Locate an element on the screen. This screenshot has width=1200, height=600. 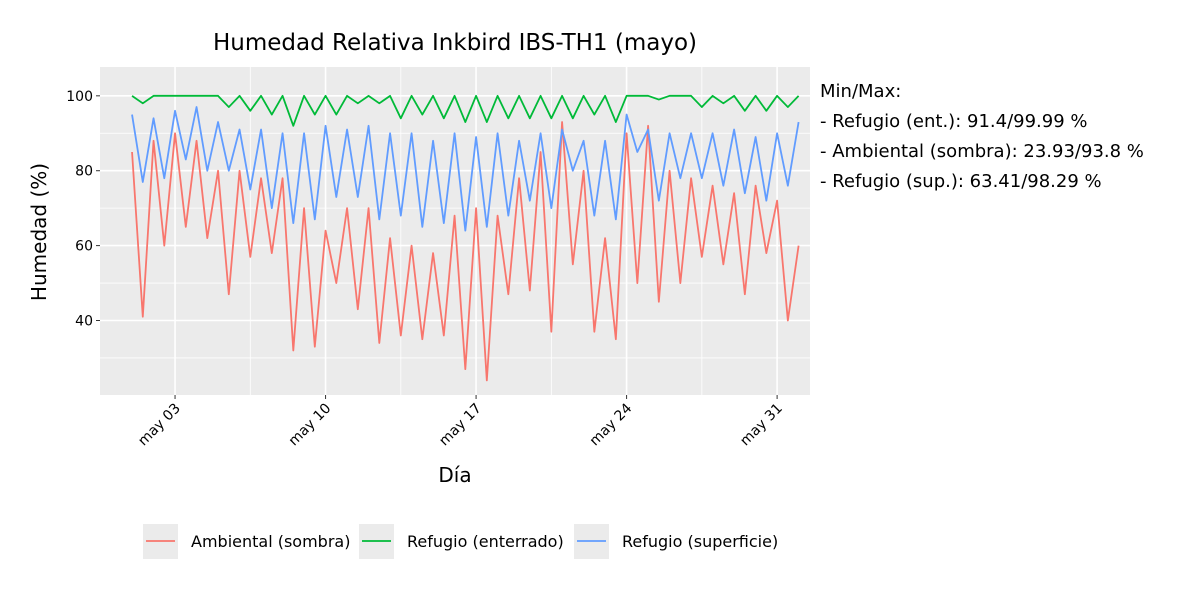
legend-label: Refugio (enterrado) is located at coordinates (485, 541).